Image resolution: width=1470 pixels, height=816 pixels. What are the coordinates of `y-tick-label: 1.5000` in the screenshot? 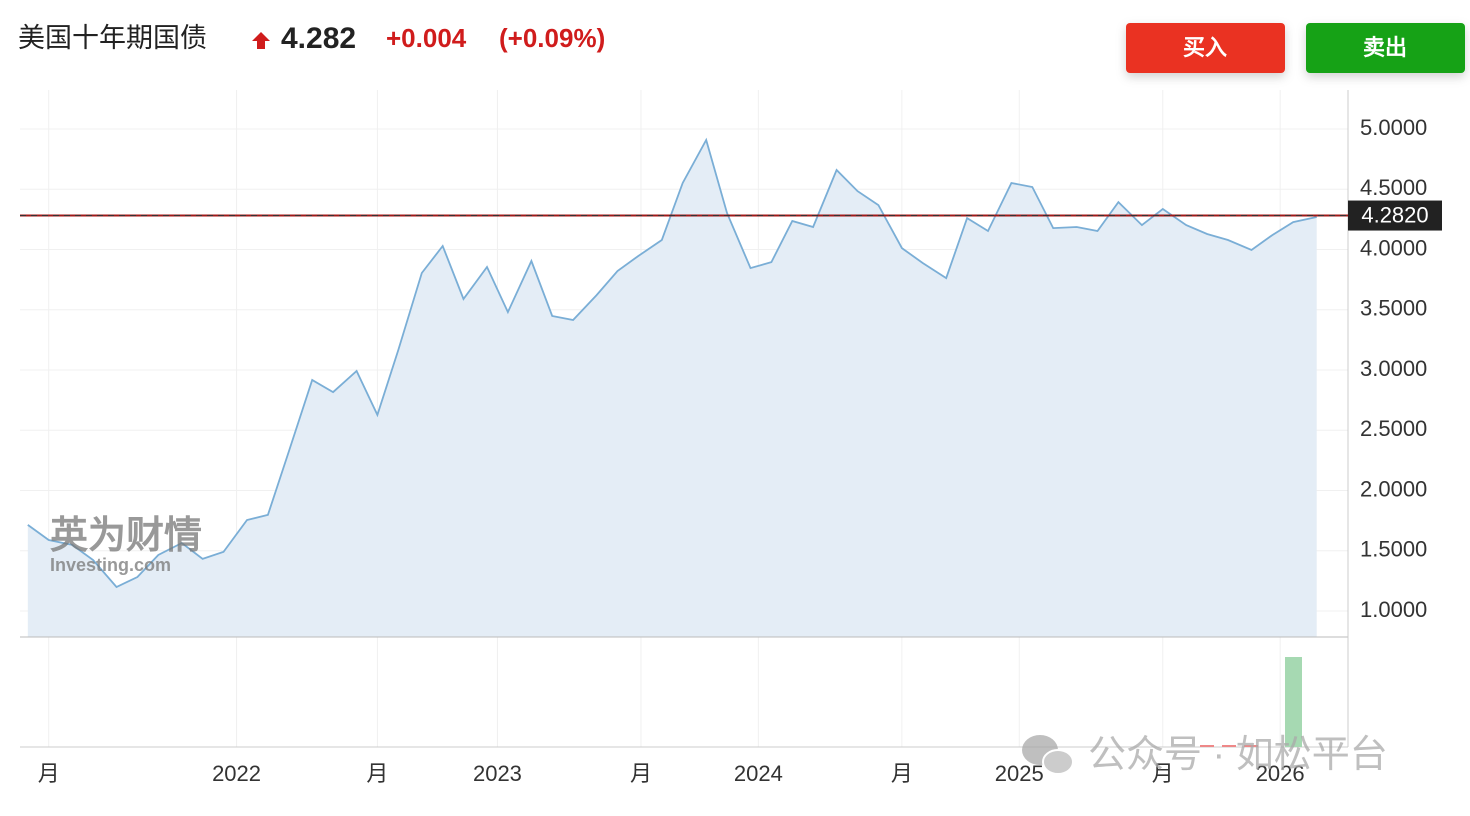 It's located at (1393, 549).